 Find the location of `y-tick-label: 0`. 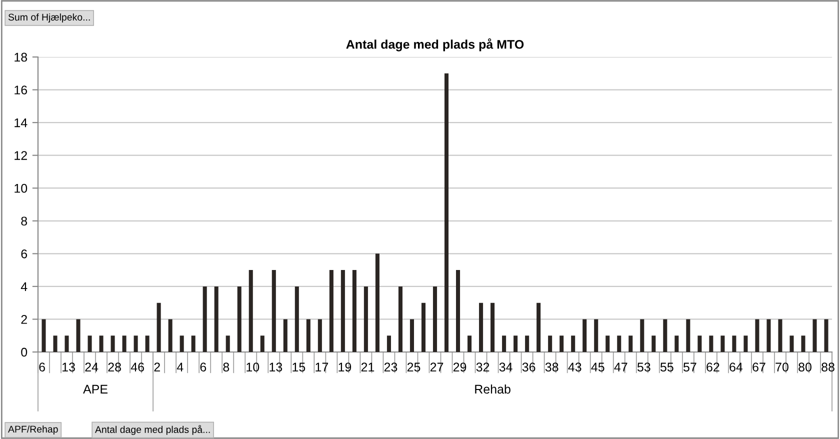

y-tick-label: 0 is located at coordinates (24, 352).